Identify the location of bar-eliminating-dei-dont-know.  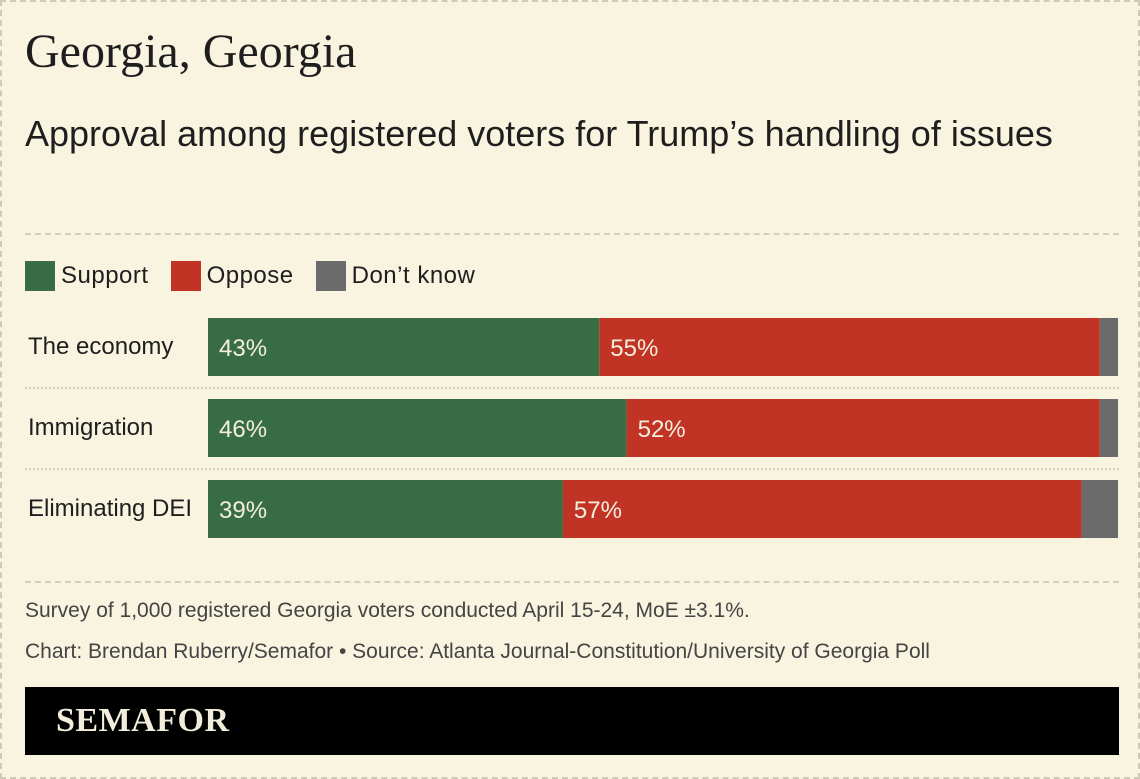
(1099, 509).